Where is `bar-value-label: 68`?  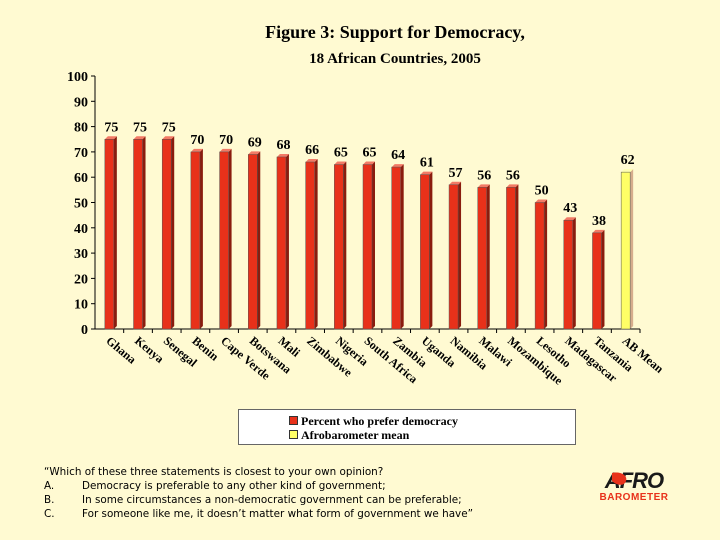
bar-value-label: 68 is located at coordinates (283, 145).